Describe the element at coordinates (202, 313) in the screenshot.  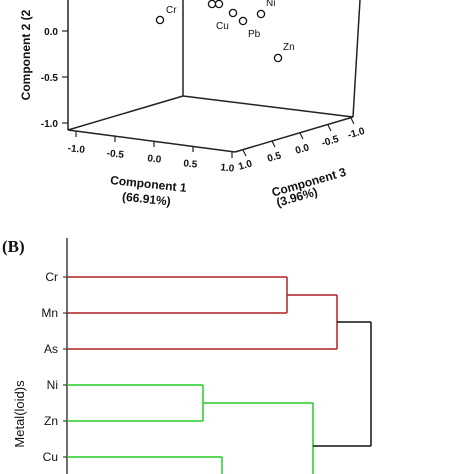
I see `cluster-red` at that location.